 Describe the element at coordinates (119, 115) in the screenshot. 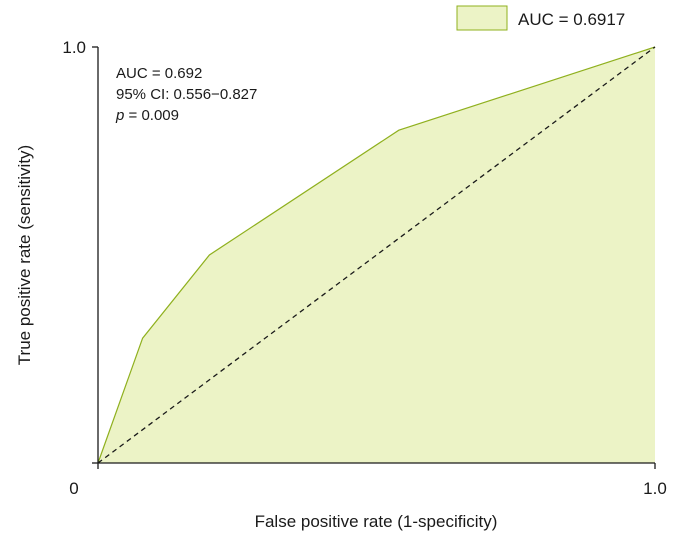

I see `annotation-p-symbol: p` at that location.